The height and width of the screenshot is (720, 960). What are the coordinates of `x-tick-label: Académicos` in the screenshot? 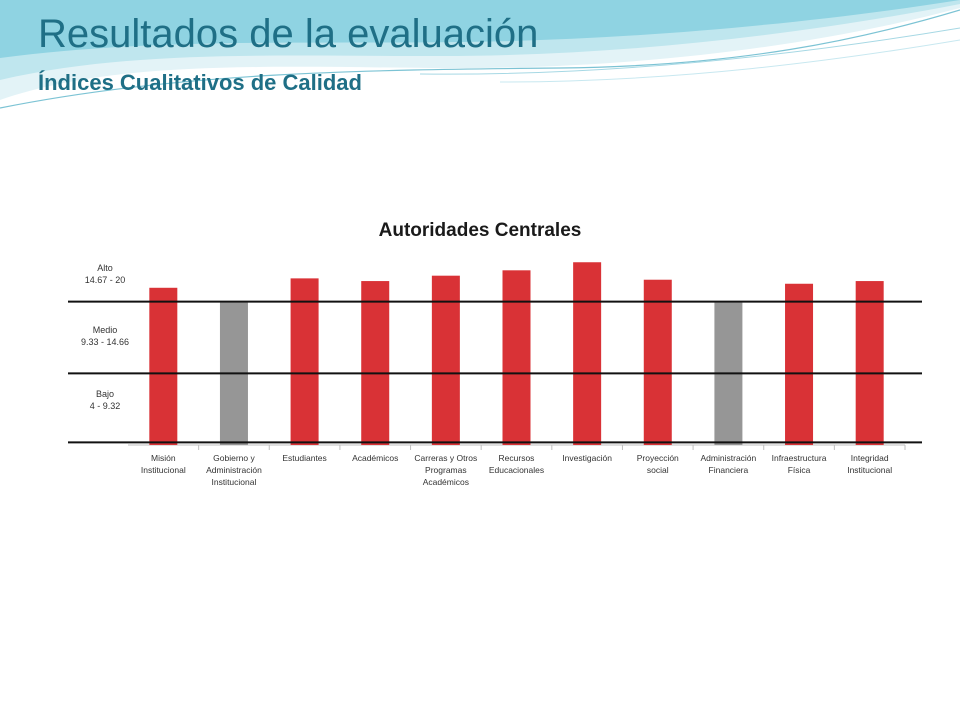 It's located at (375, 458).